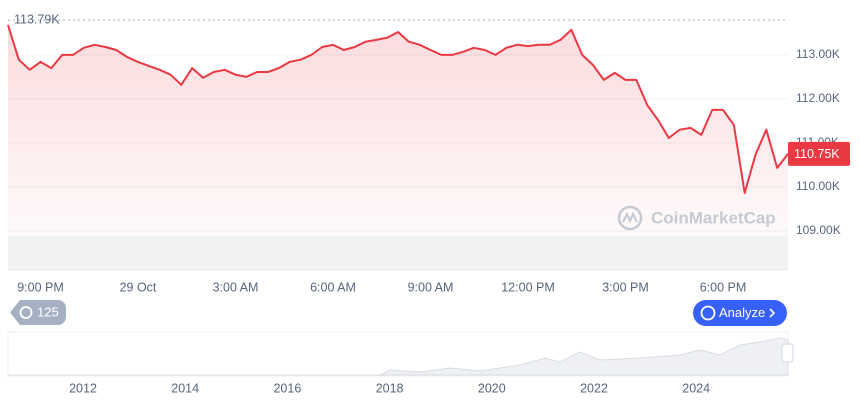 The height and width of the screenshot is (401, 860). I want to click on y-tick-label: 112.00K, so click(818, 98).